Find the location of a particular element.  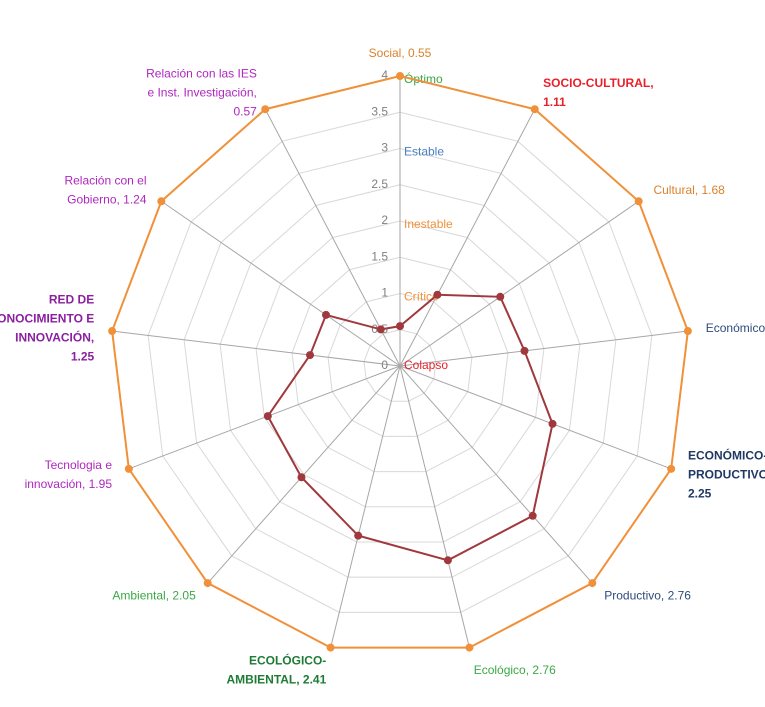

axis-label-line: Gobierno, 1.24 is located at coordinates (107, 200).